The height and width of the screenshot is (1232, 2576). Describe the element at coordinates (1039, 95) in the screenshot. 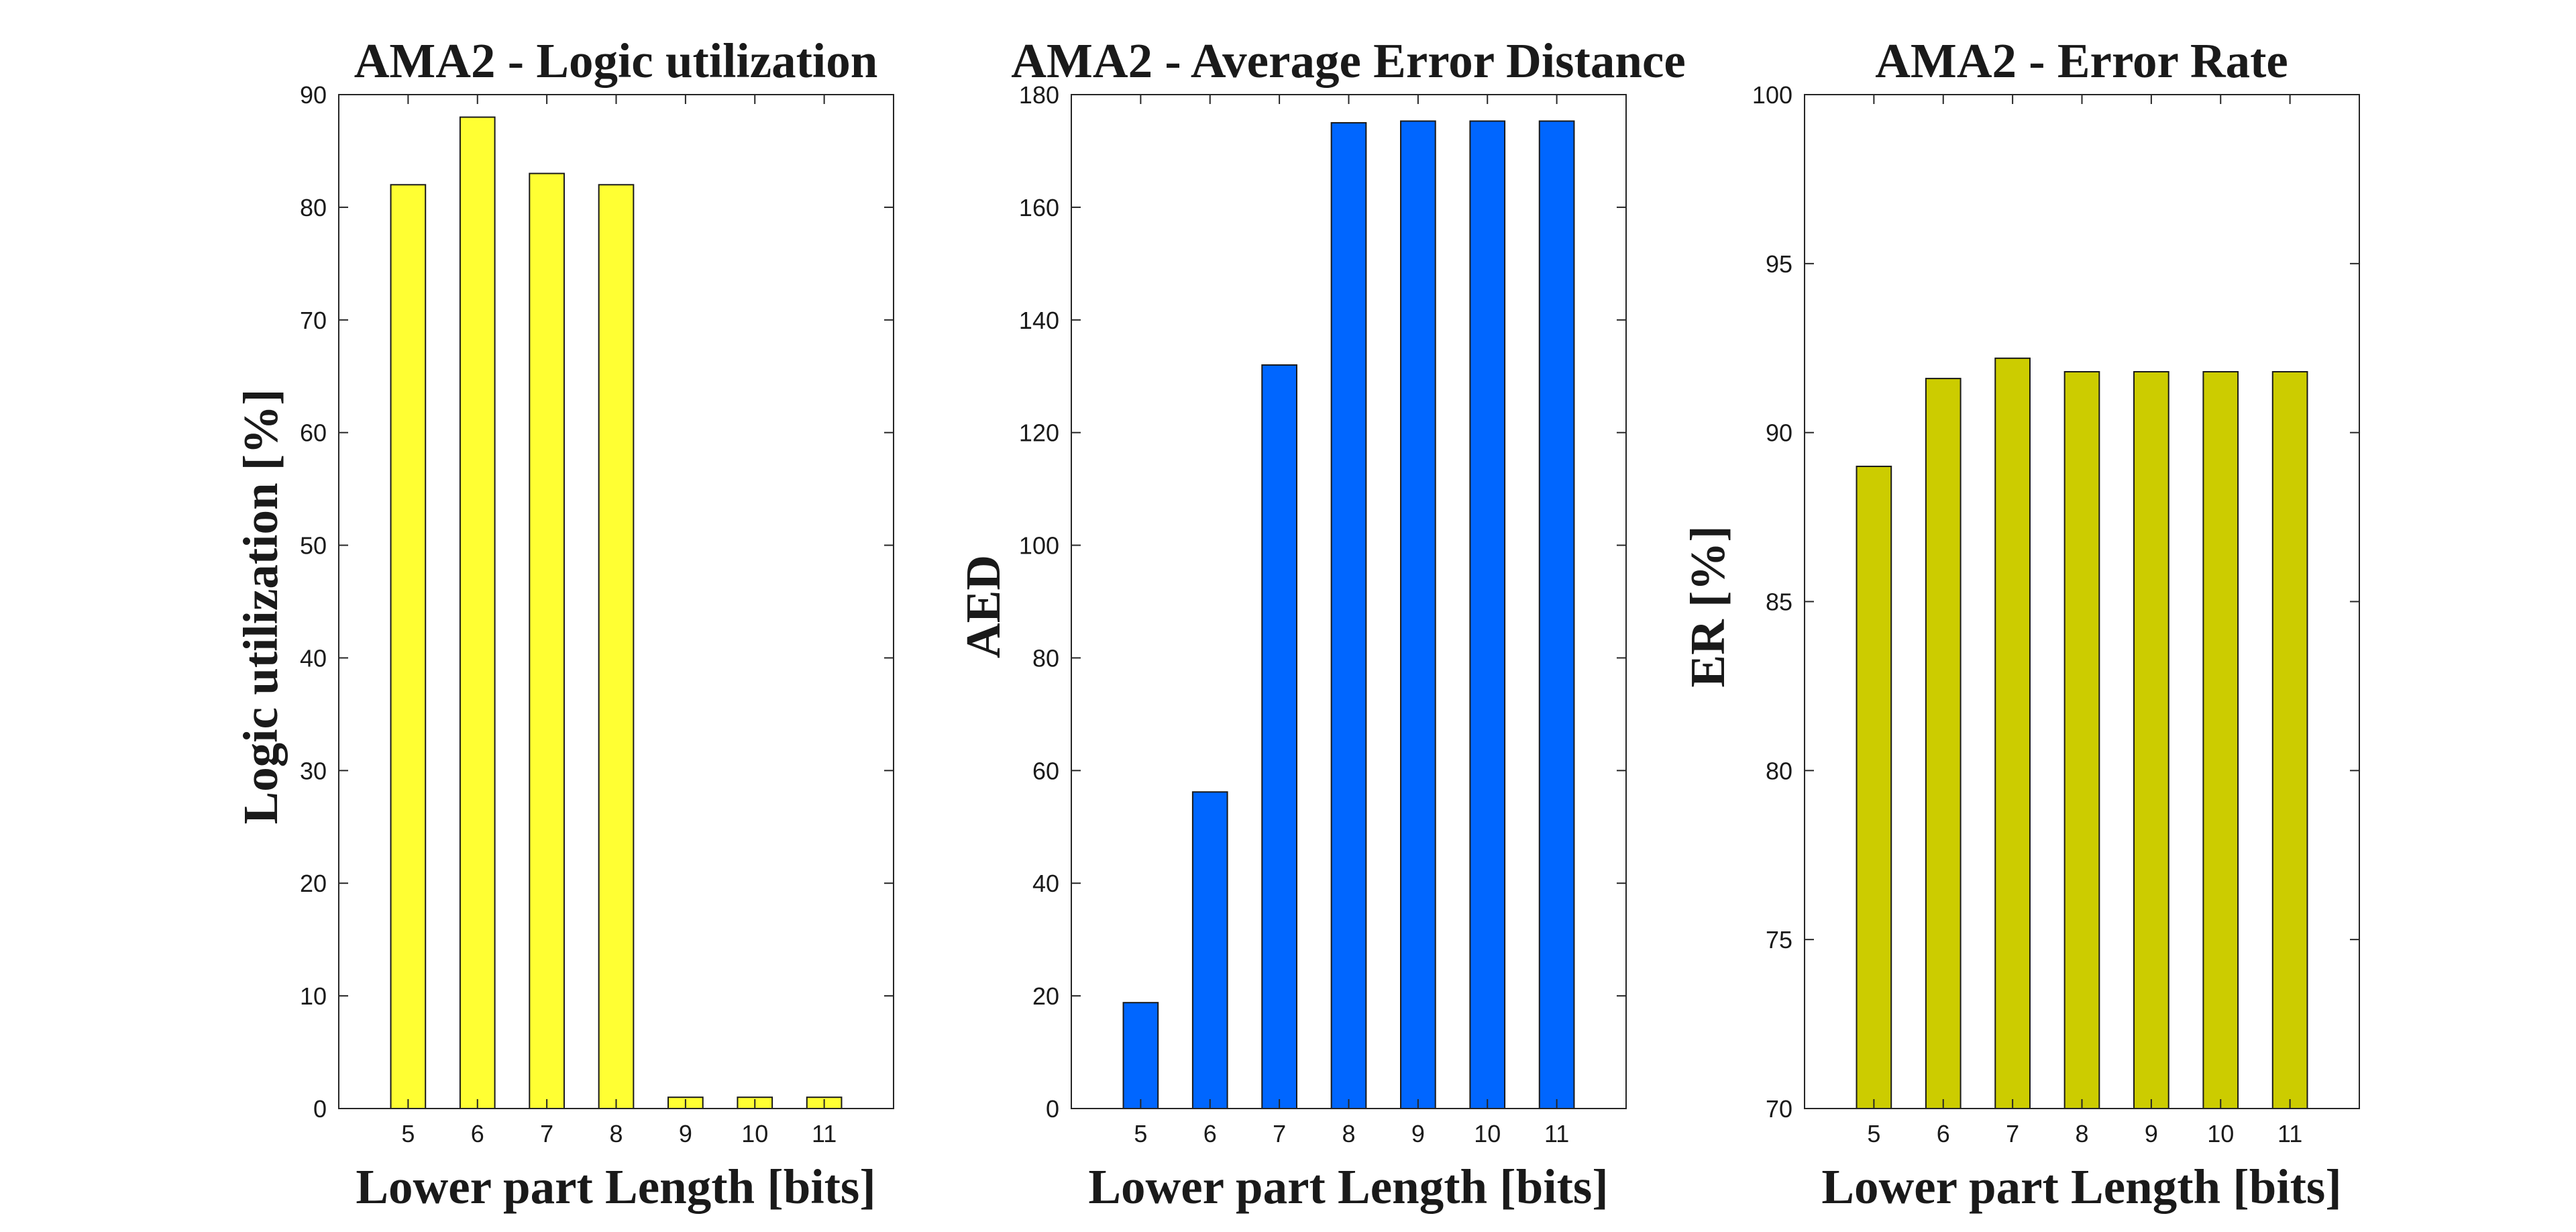

I see `y-tick-label: 180` at that location.